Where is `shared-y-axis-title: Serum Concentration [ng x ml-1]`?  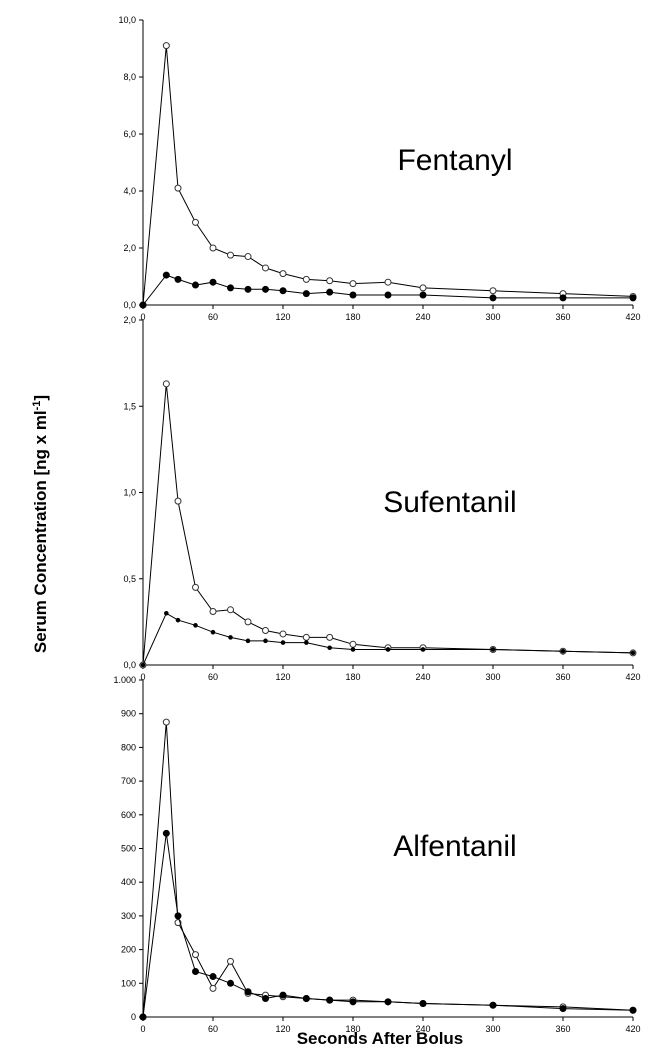
shared-y-axis-title: Serum Concentration [ng x ml-1] is located at coordinates (40, 524).